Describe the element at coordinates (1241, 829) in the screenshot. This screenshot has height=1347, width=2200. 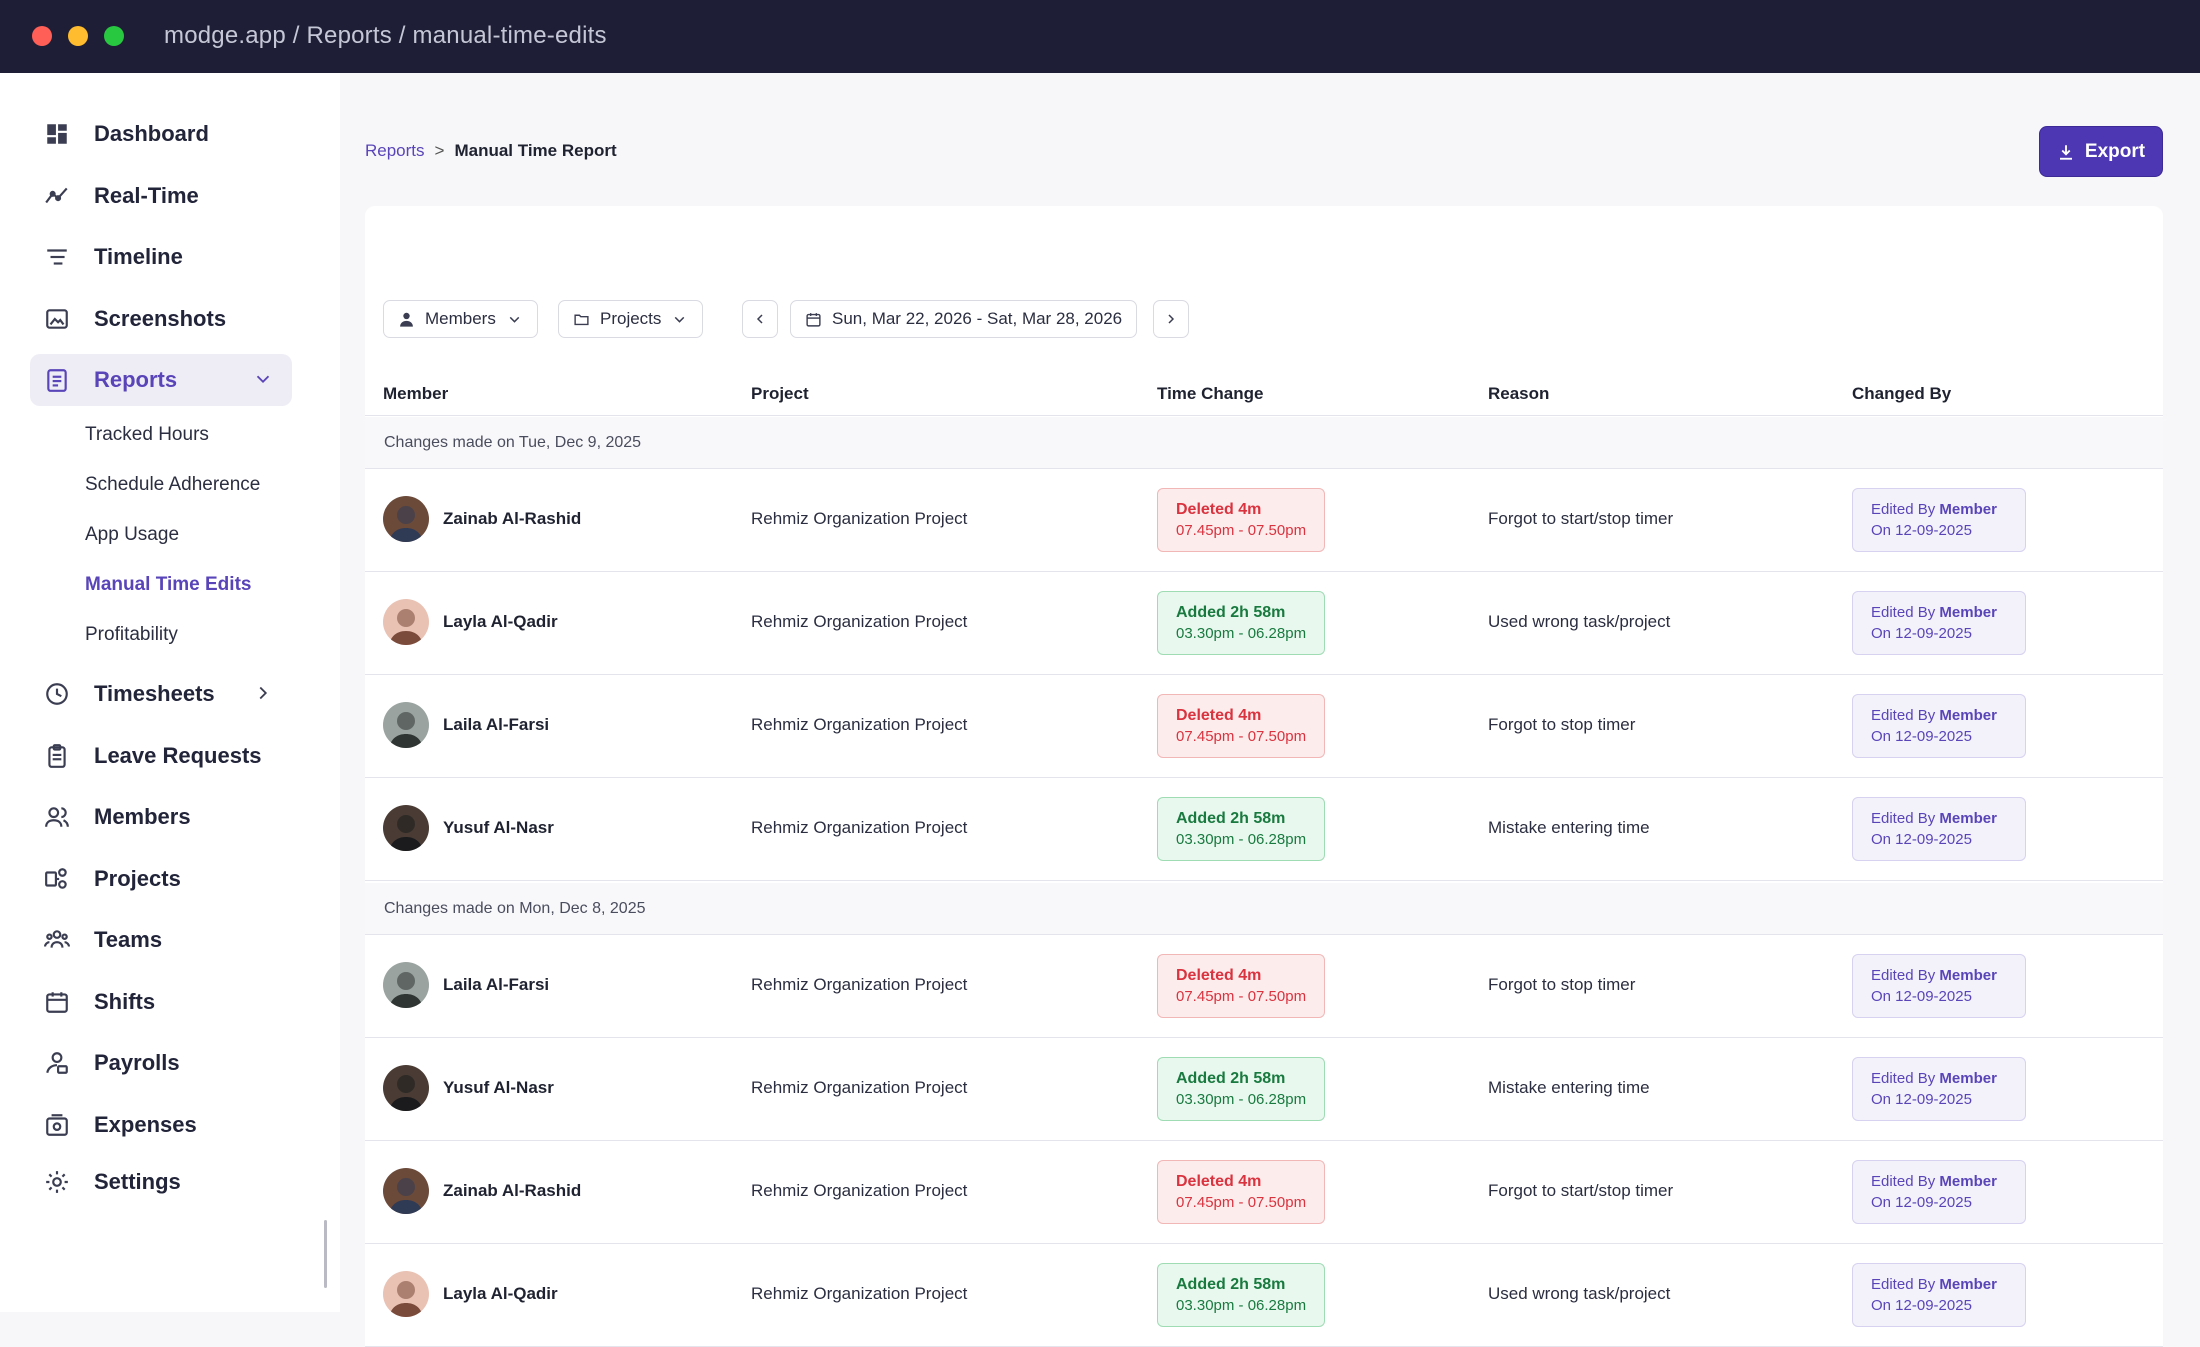
I see `time-change-badge: Added 2h 58m 03.30pm - 06.28pm` at that location.